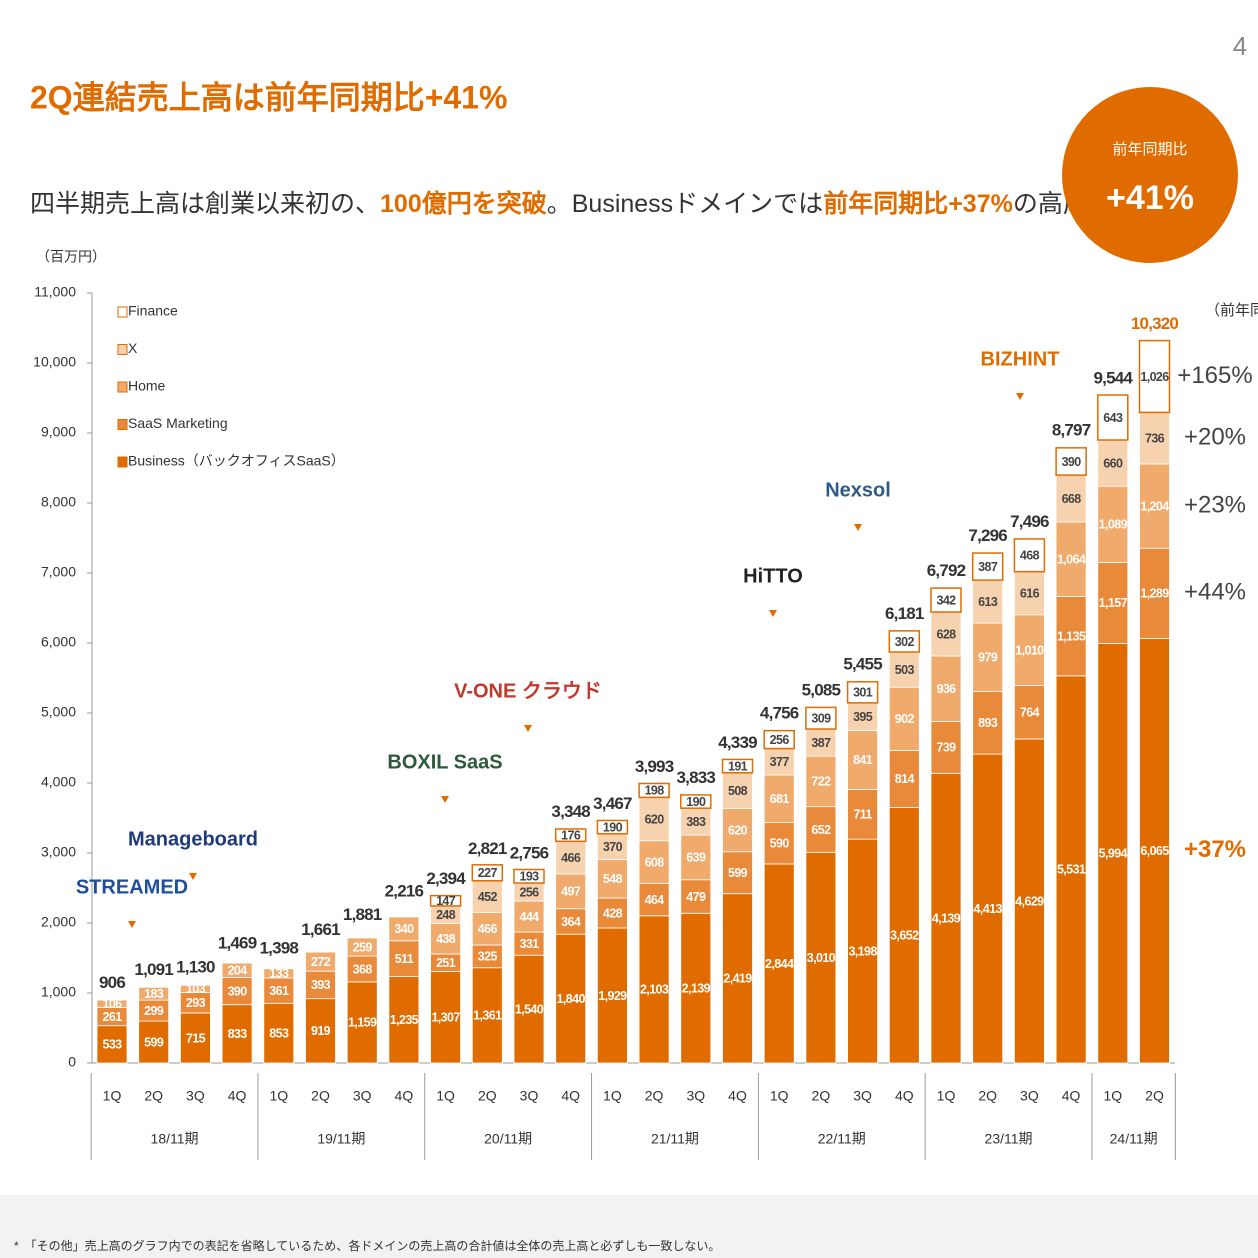  What do you see at coordinates (58, 502) in the screenshot?
I see `y-tick-label: 8,000` at bounding box center [58, 502].